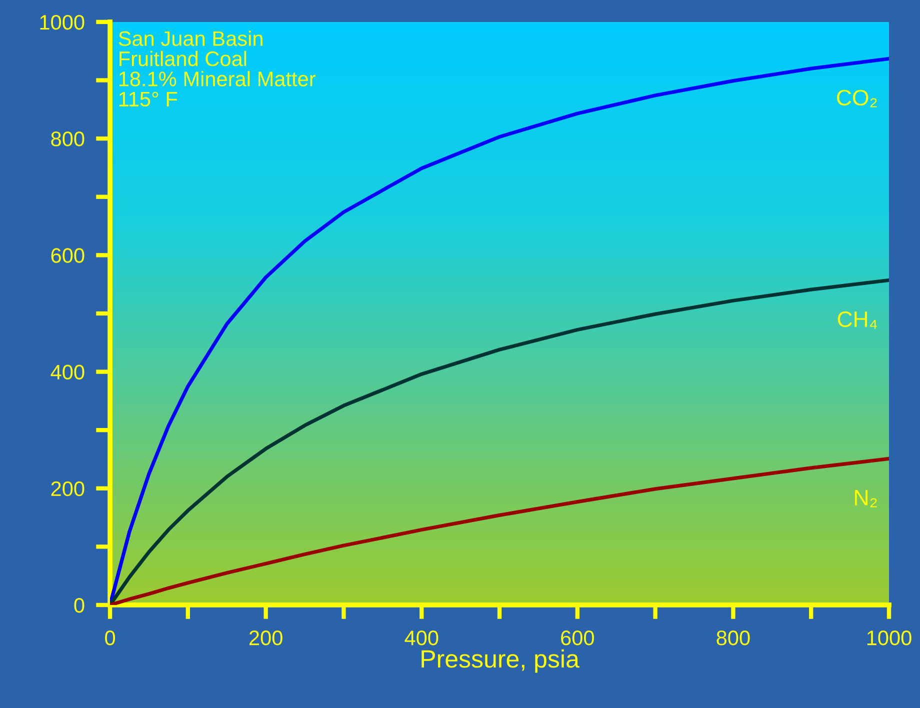 Image resolution: width=920 pixels, height=708 pixels. Describe the element at coordinates (79, 605) in the screenshot. I see `y-tick-label: 0` at that location.